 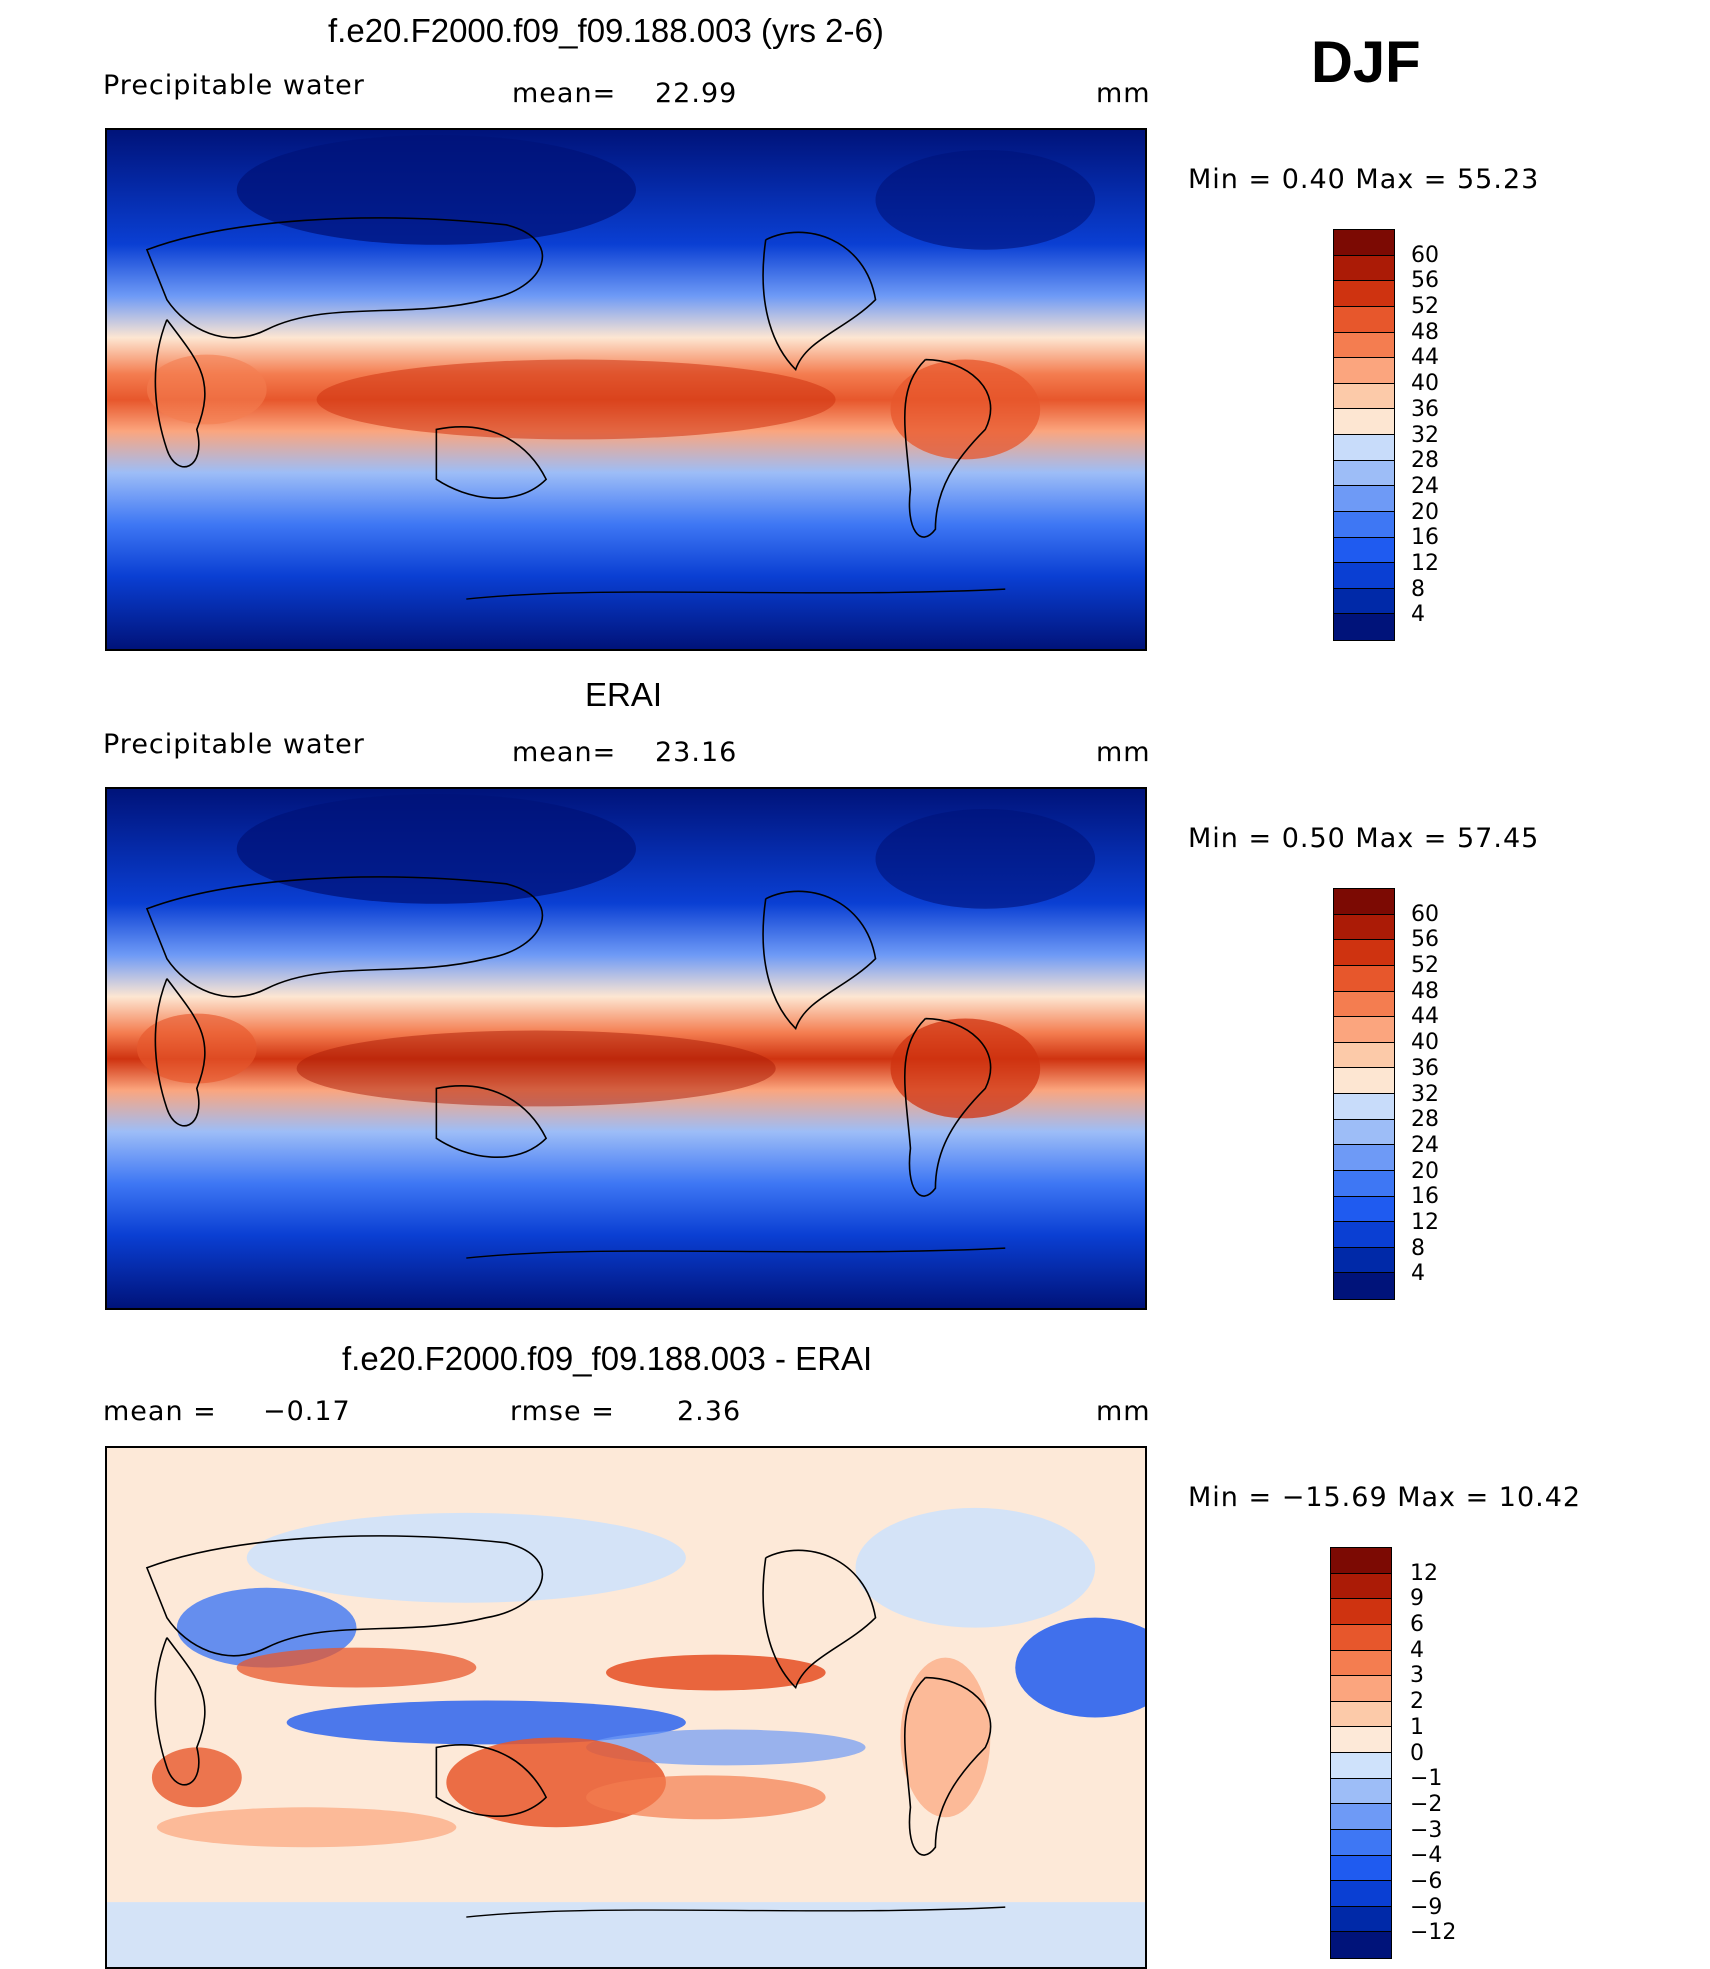 What do you see at coordinates (624, 694) in the screenshot?
I see `panel-title: ERAI` at bounding box center [624, 694].